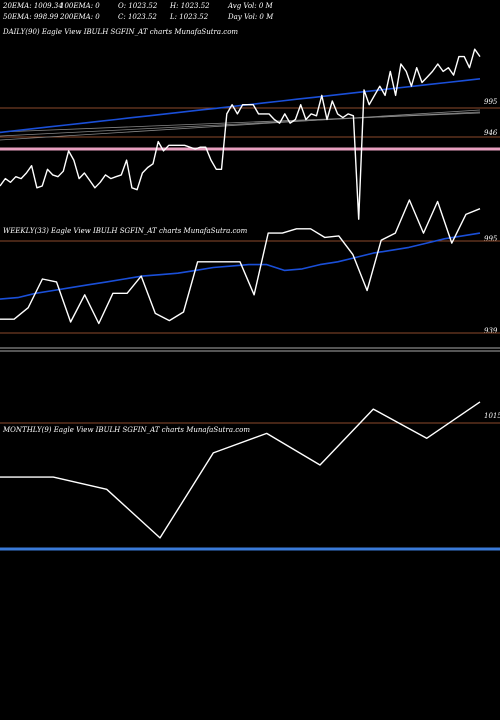  Describe the element at coordinates (240, 106) in the screenshot. I see `daily-ema-line` at that location.